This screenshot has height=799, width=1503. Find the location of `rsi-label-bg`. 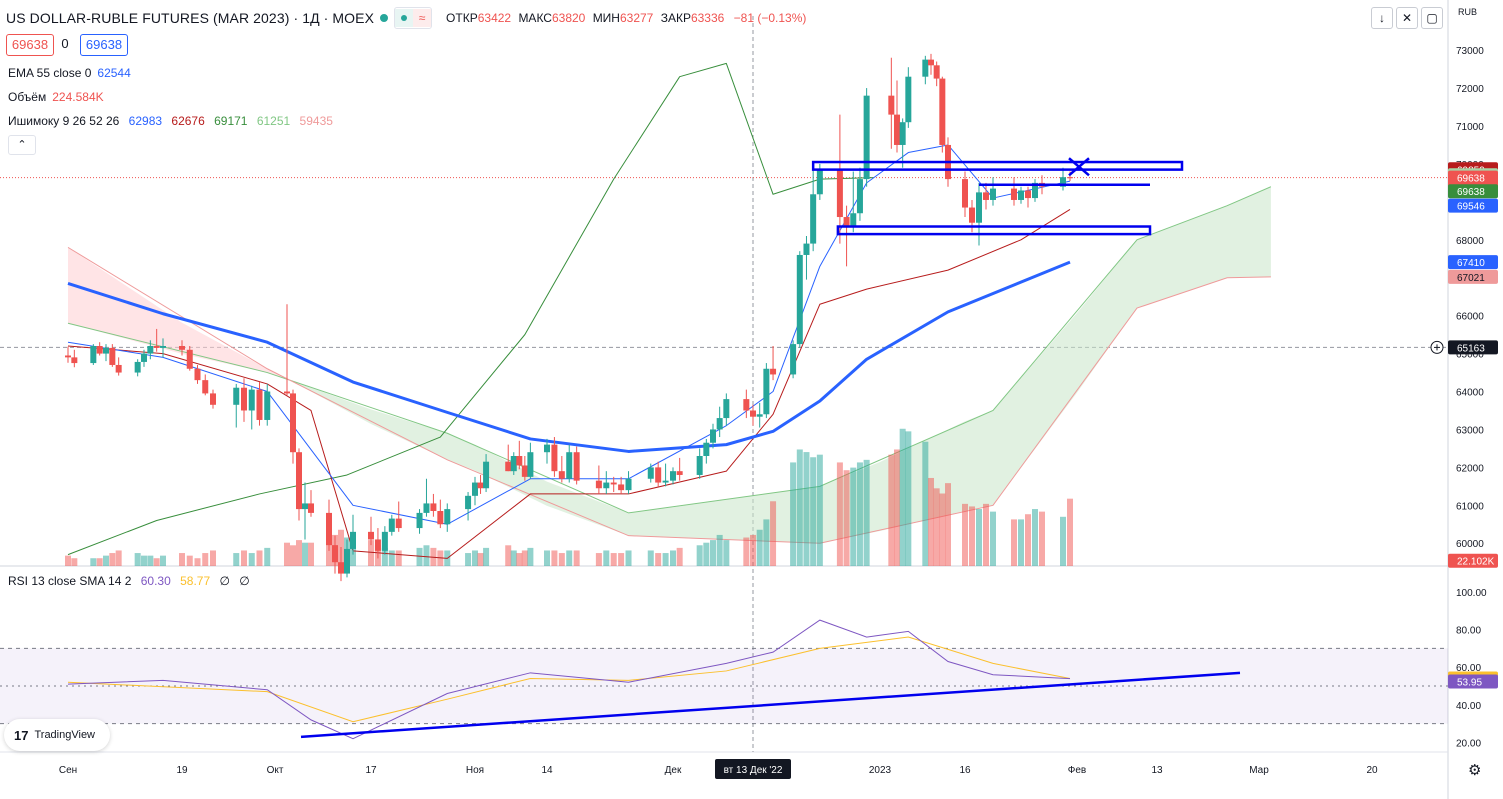

rsi-label-bg is located at coordinates (1473, 681).